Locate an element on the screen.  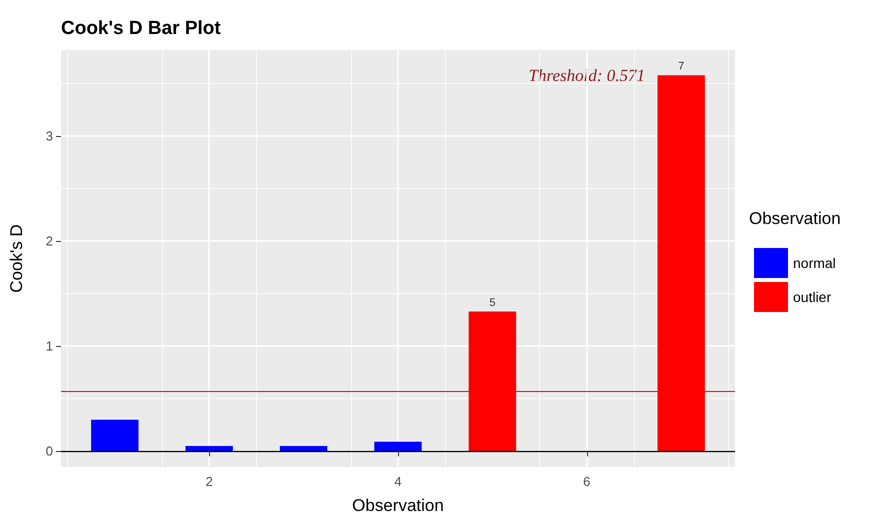
chart-title: Cook's D Bar Plot is located at coordinates (141, 28).